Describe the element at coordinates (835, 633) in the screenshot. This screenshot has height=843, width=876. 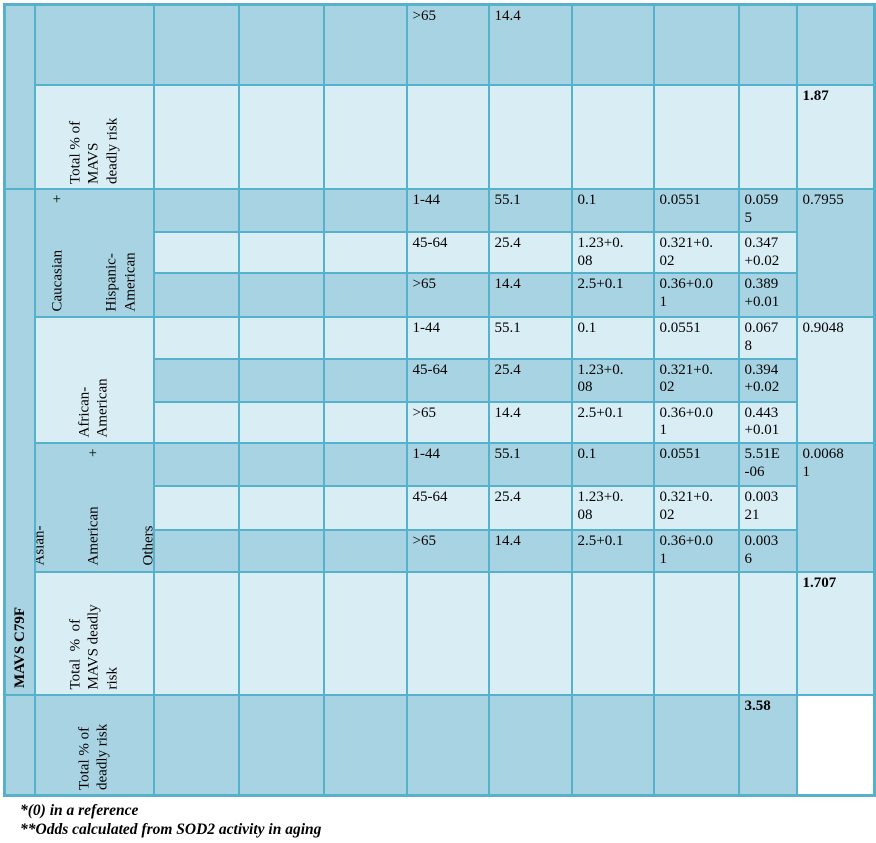
I see `cell-total: 1.707` at that location.